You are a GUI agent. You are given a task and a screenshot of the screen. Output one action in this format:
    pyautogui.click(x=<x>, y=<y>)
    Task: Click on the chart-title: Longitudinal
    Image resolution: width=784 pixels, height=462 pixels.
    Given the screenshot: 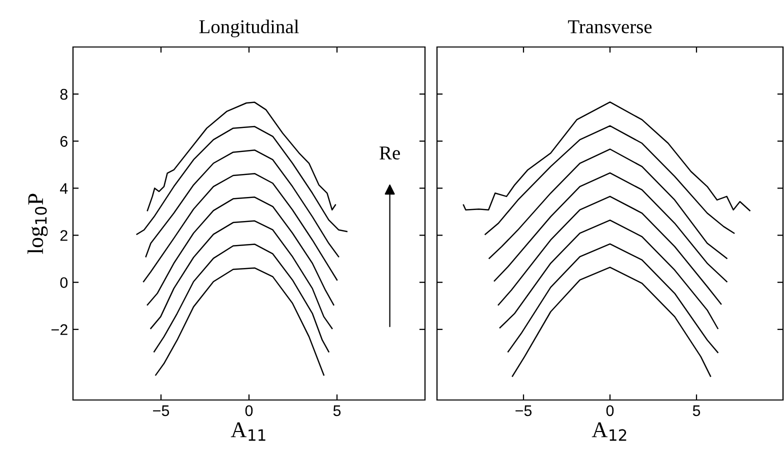 What is the action you would take?
    pyautogui.click(x=249, y=29)
    